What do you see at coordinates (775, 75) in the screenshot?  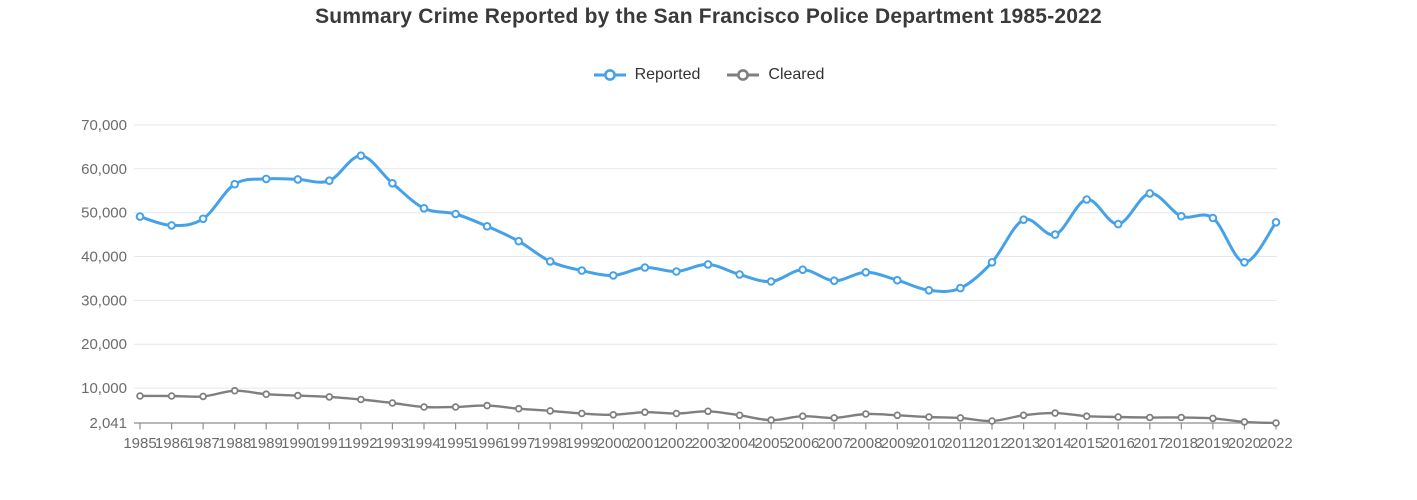 I see `legend-item-cleared: Cleared` at bounding box center [775, 75].